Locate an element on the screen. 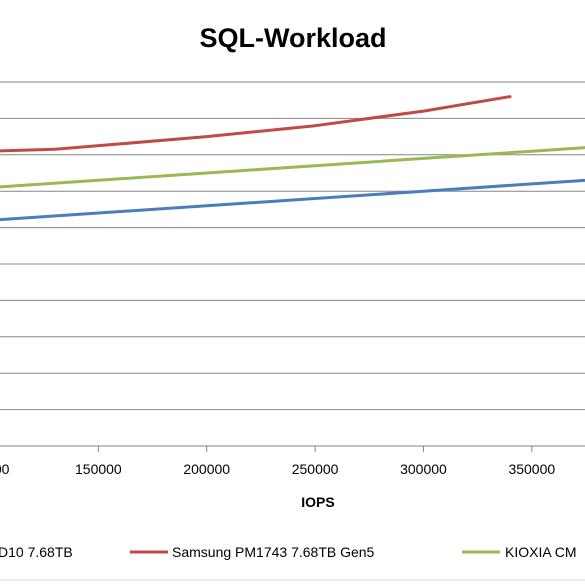 The width and height of the screenshot is (585, 585). legend-label: D10 7.68TB is located at coordinates (36, 552).